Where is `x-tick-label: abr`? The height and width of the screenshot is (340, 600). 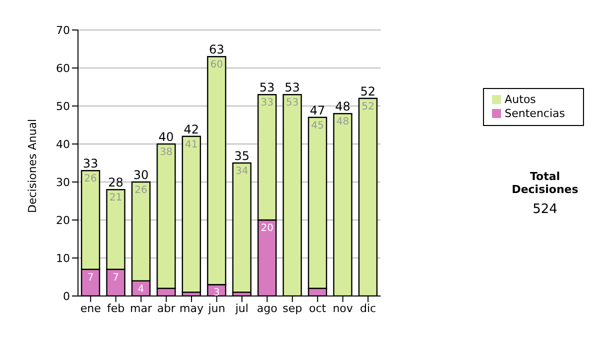 x-tick-label: abr is located at coordinates (166, 308).